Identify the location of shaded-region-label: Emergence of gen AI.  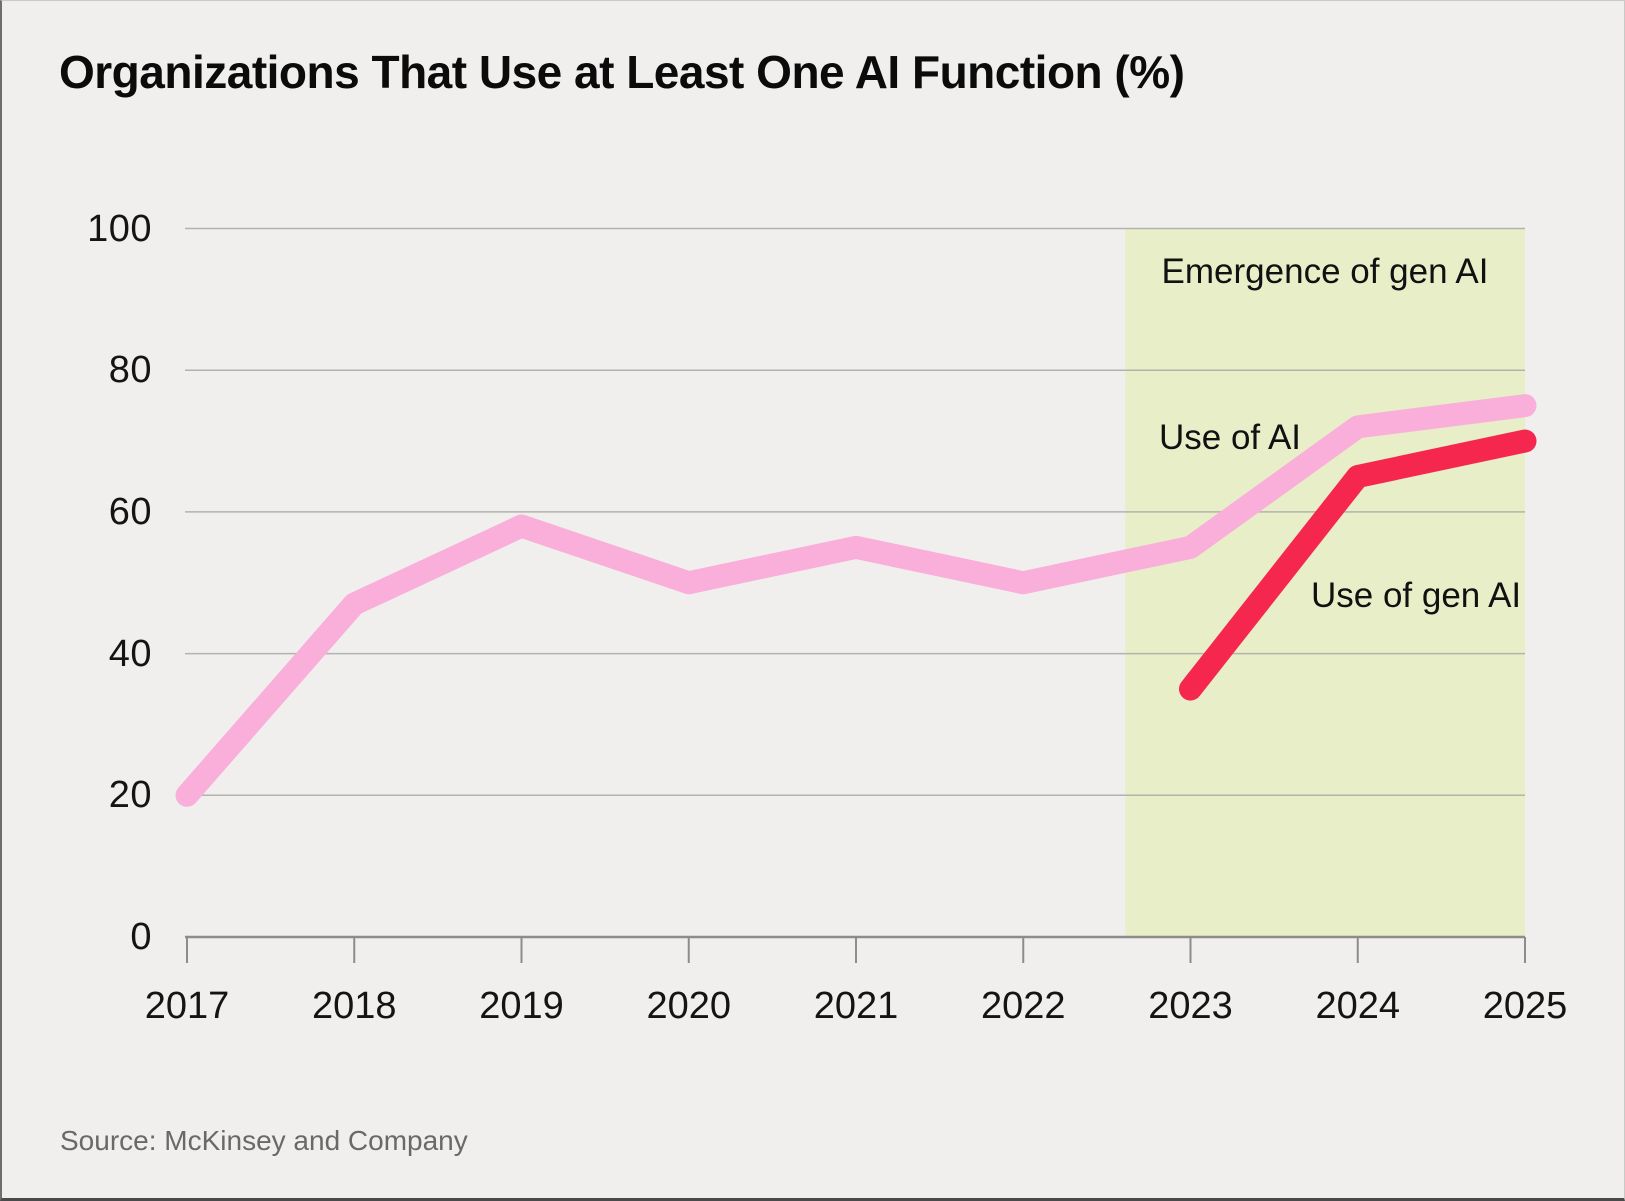
(1325, 271).